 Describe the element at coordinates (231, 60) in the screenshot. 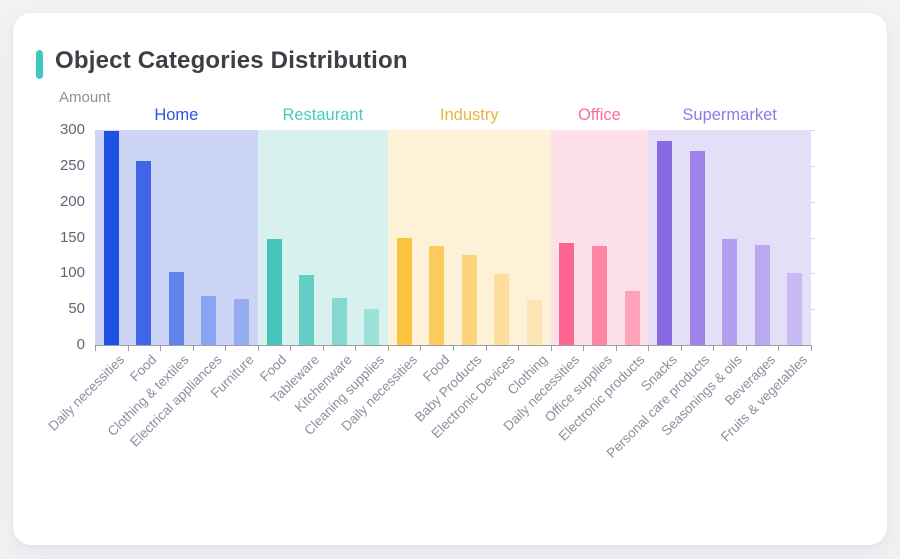

I see `page-title: Object Categories Distribution` at that location.